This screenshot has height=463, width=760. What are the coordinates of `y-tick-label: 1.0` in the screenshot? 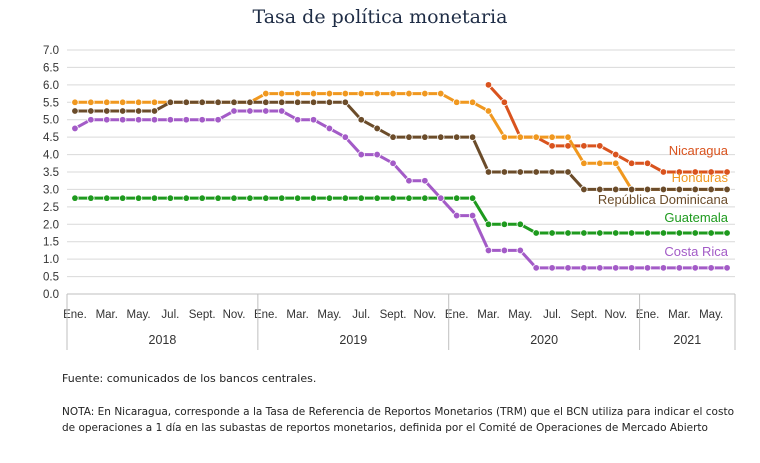 It's located at (51, 260).